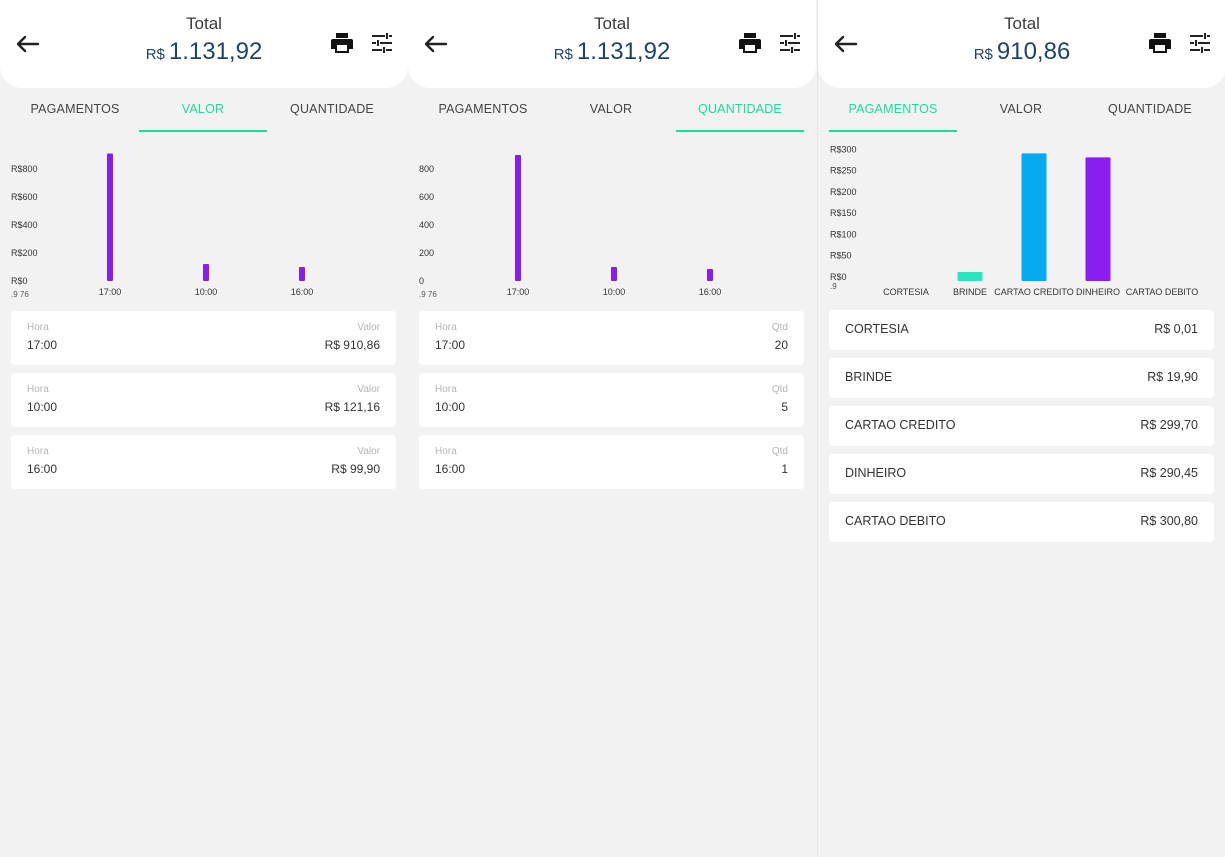  Describe the element at coordinates (203, 400) in the screenshot. I see `table-row: Hora Valor 10:00 R$ 121,16` at that location.